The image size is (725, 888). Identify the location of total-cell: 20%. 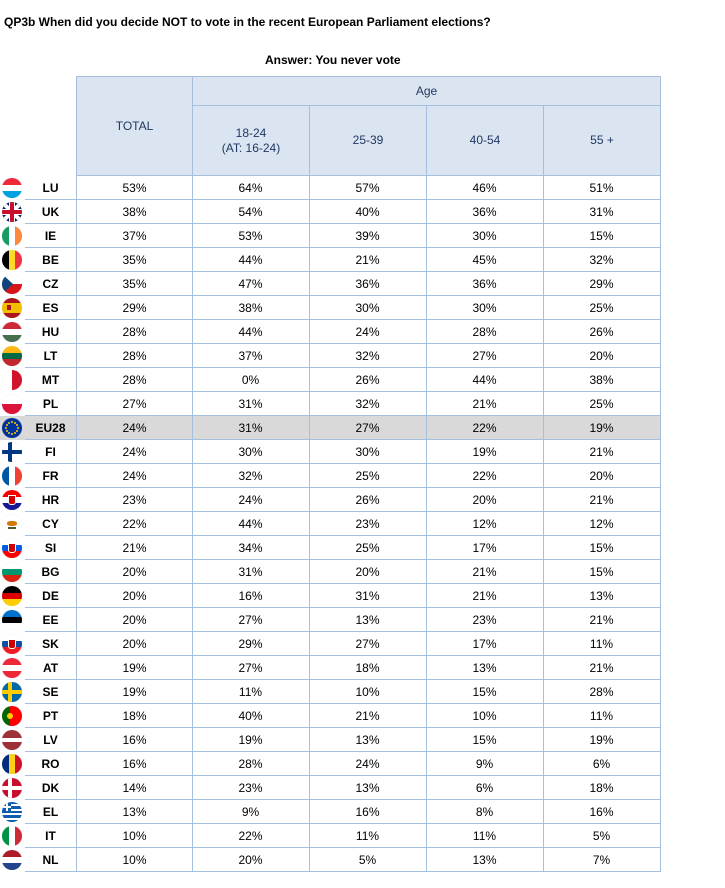
(134, 620).